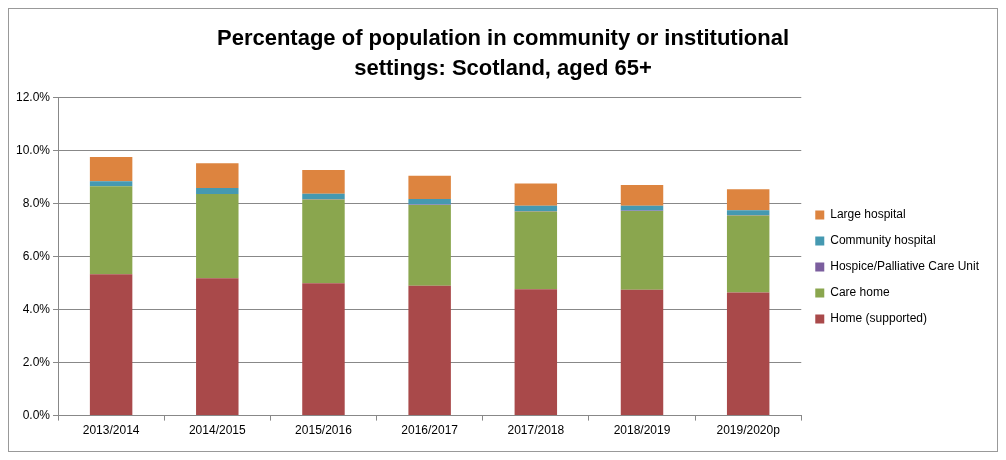 The image size is (1006, 460). What do you see at coordinates (324, 430) in the screenshot?
I see `x-tick-label: 2015/2016` at bounding box center [324, 430].